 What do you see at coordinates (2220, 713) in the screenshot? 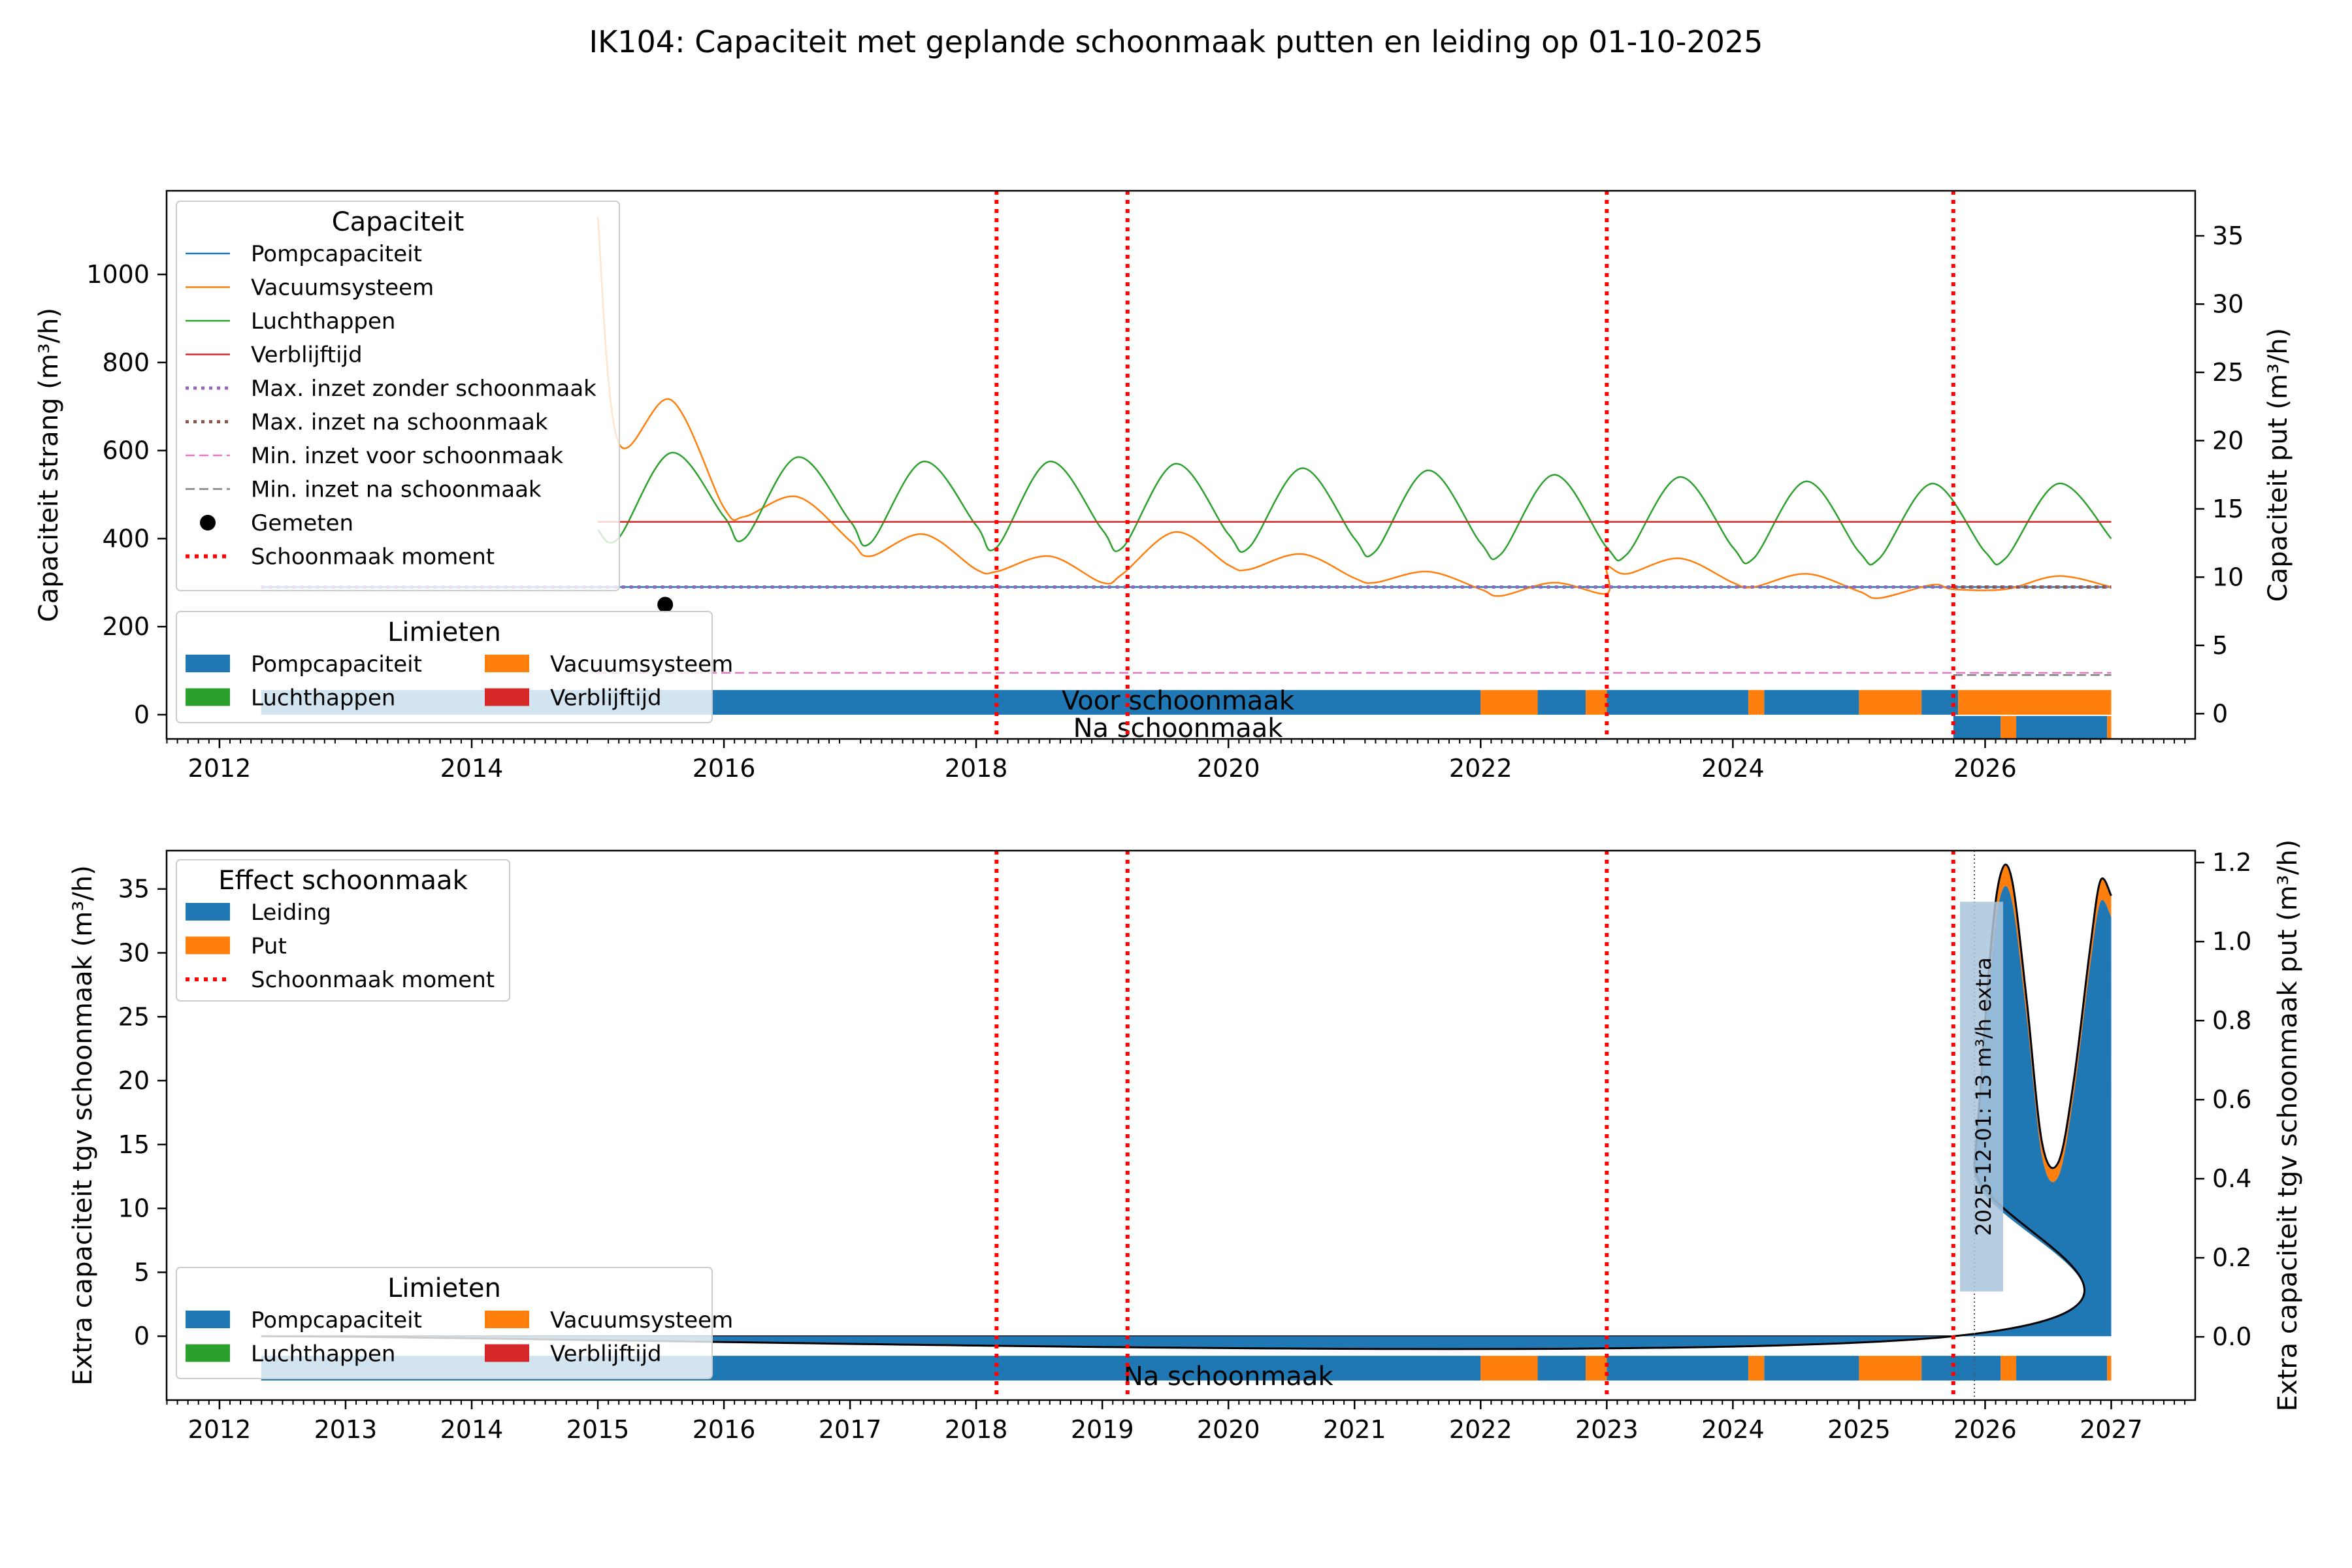
I see `top-y2-tick-label: 0` at bounding box center [2220, 713].